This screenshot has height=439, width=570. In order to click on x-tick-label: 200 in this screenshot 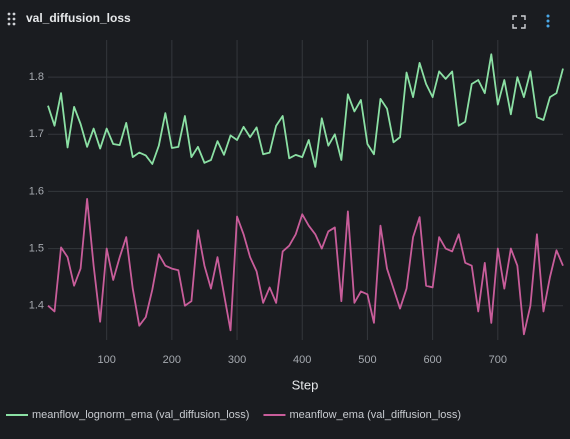, I will do `click(172, 360)`.